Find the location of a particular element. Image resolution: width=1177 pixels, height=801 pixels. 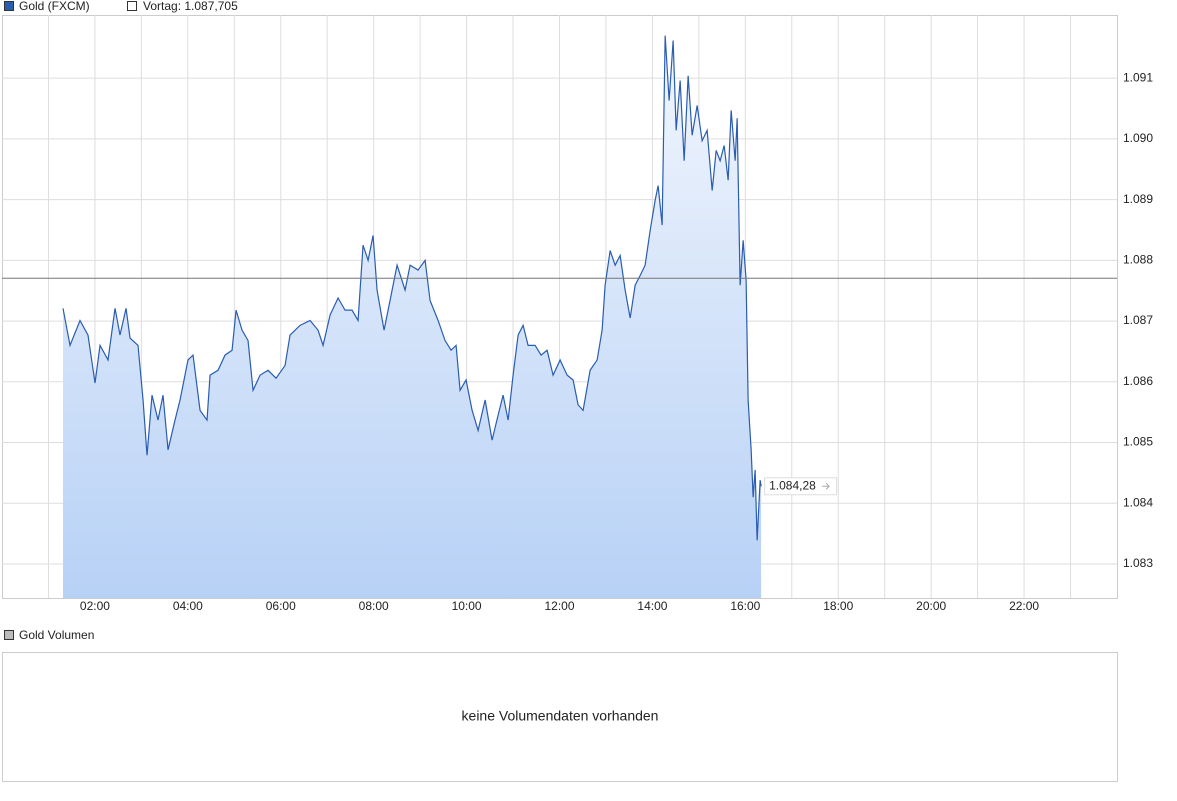

x-tick-label: 04:00 is located at coordinates (188, 606).